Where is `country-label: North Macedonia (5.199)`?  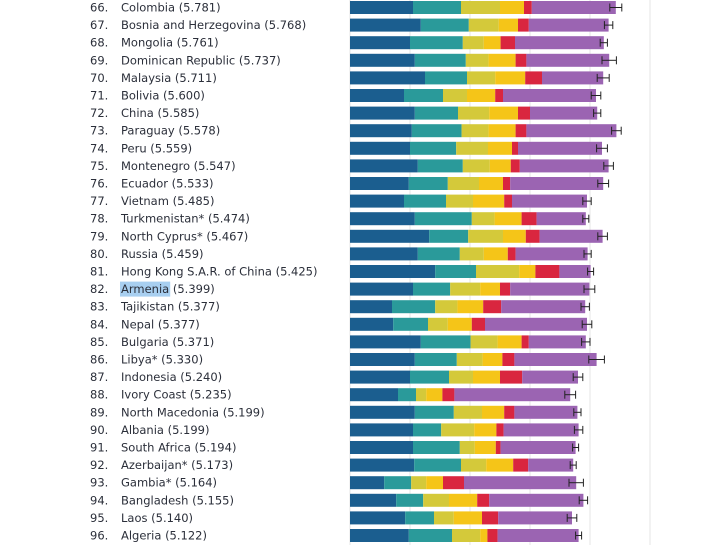
country-label: North Macedonia (5.199) is located at coordinates (193, 412).